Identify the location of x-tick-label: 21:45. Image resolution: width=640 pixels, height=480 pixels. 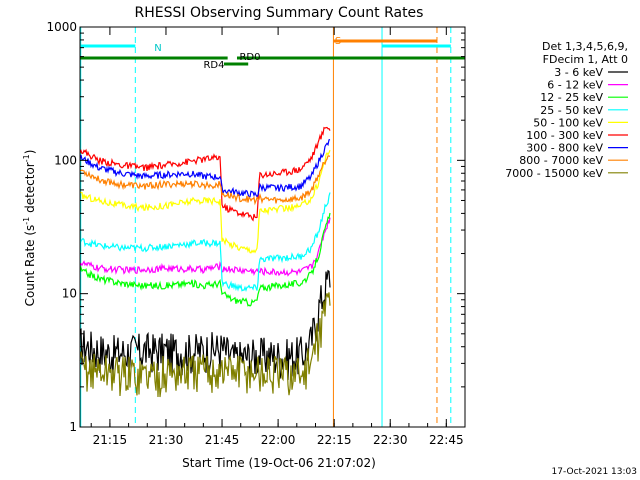
(222, 440).